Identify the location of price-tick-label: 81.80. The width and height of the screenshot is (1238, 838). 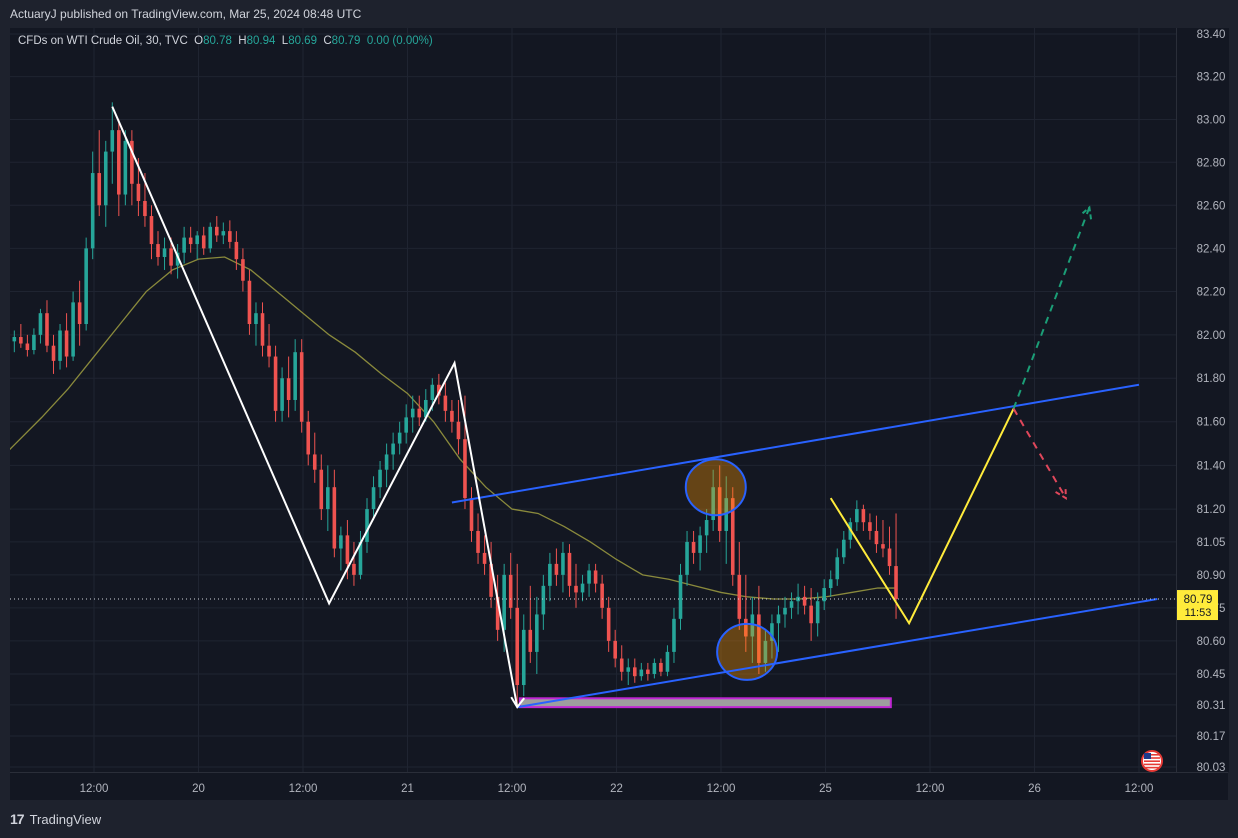
(1211, 379).